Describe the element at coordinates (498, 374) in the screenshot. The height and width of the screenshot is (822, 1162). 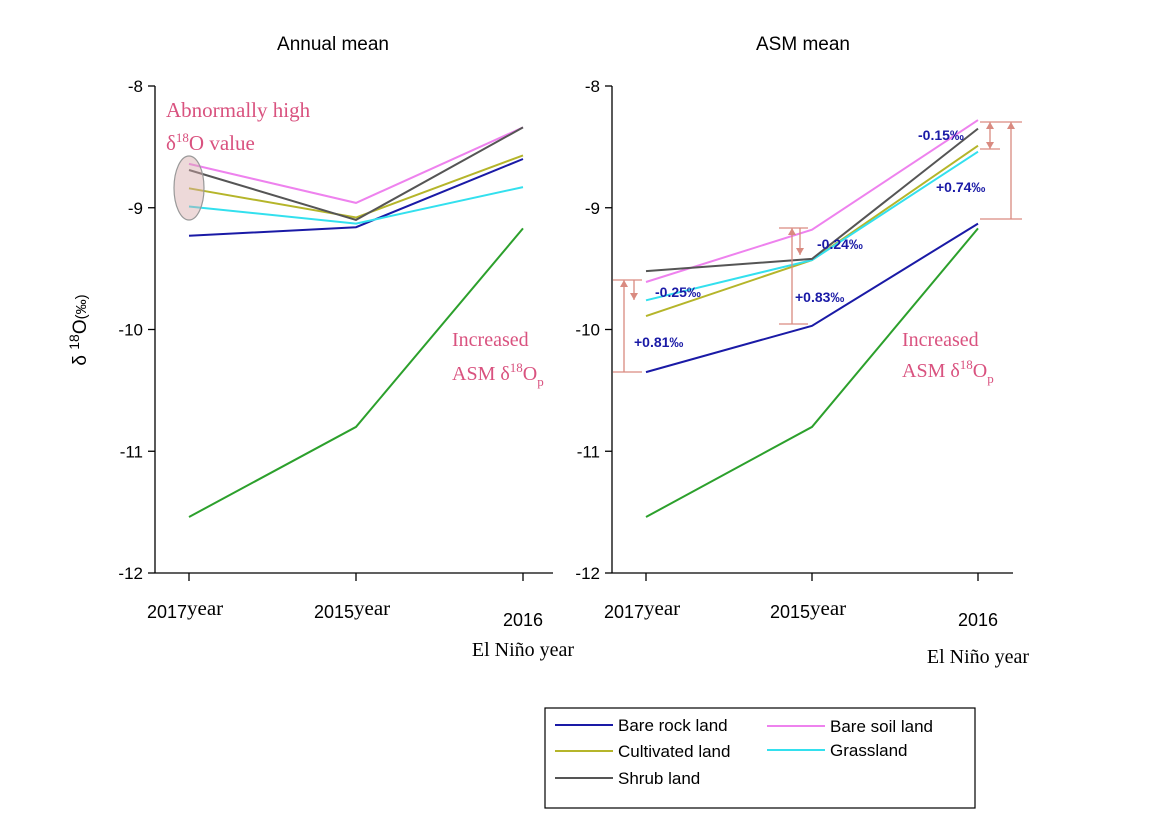
I see `increased-annotation-line2: ASM δ18Op` at that location.